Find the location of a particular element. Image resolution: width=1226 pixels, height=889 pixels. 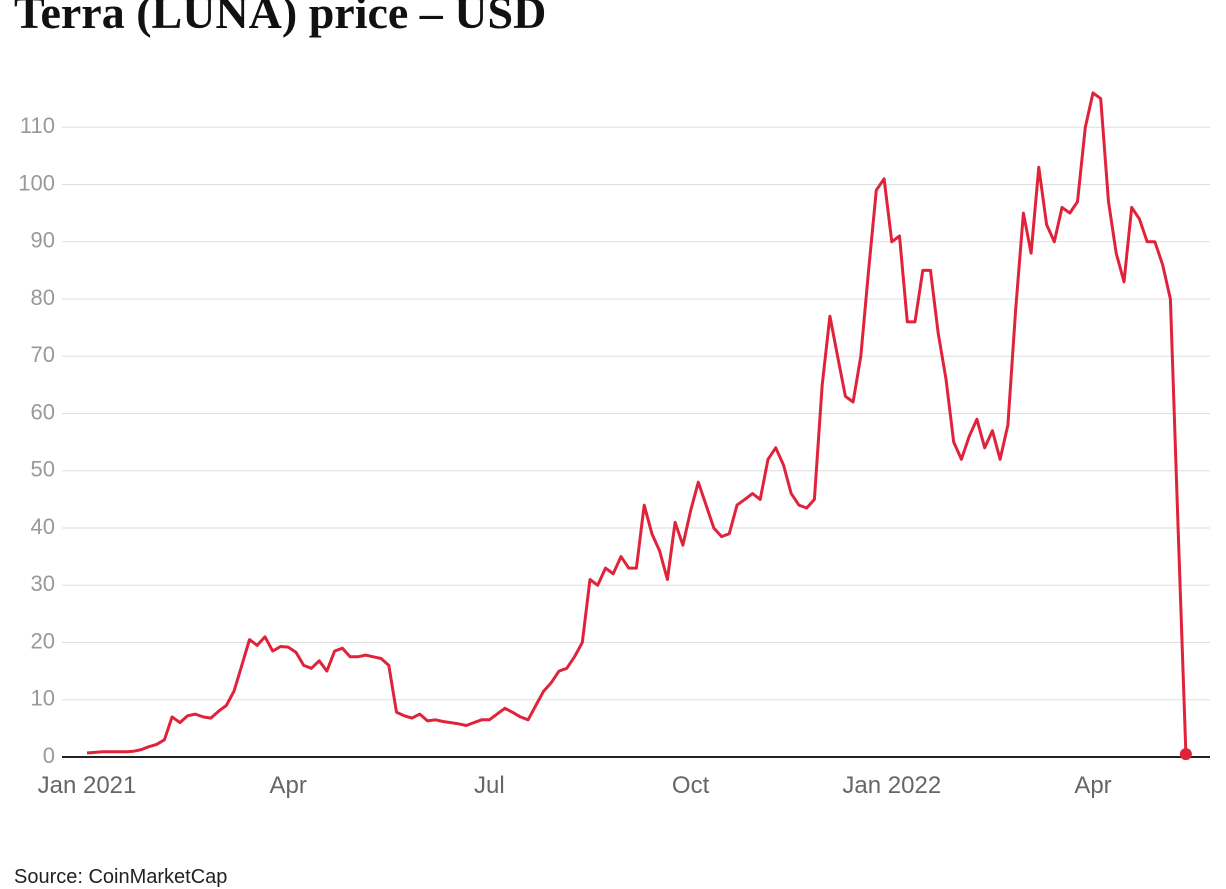

x-tick-label: Oct is located at coordinates (690, 785).